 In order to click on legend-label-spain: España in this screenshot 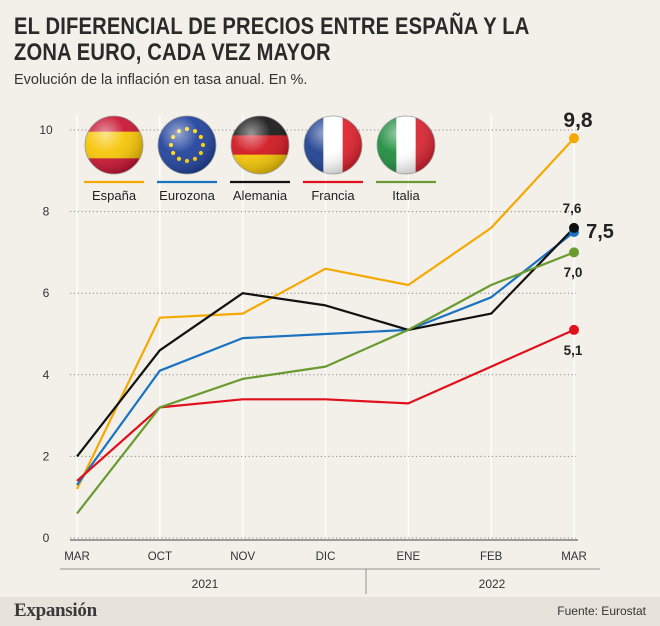, I will do `click(114, 195)`.